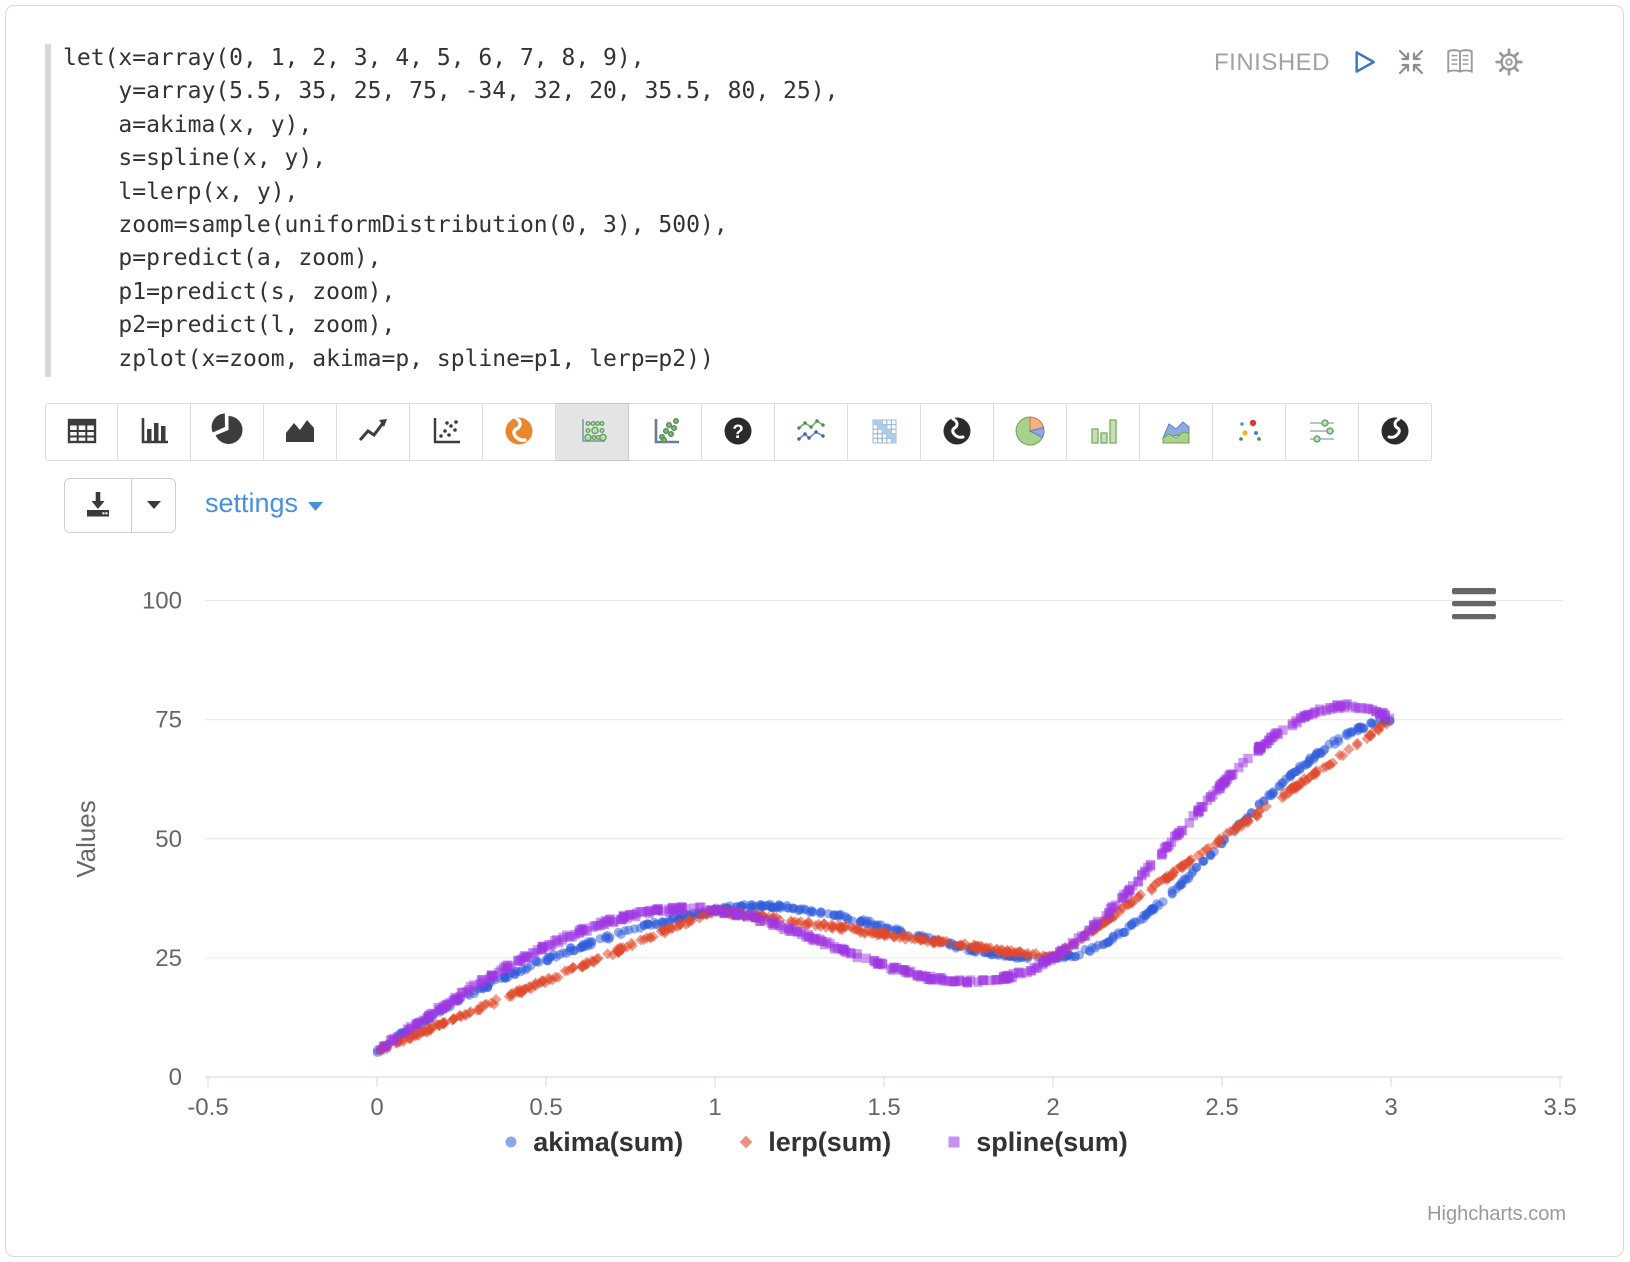 The width and height of the screenshot is (1630, 1262). I want to click on chart-type-line-point-chart, so click(811, 432).